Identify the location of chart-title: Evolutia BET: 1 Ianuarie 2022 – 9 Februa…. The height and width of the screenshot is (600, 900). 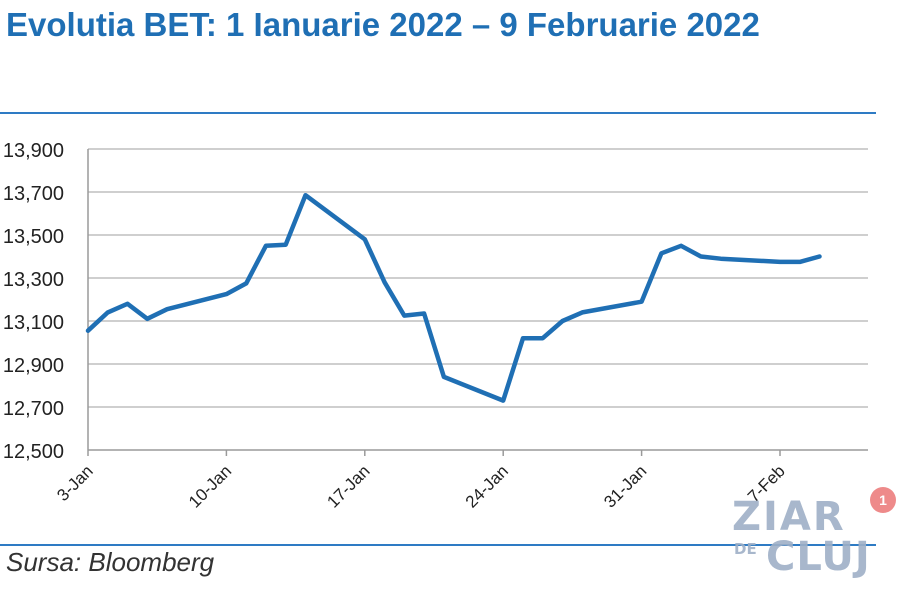
(383, 24).